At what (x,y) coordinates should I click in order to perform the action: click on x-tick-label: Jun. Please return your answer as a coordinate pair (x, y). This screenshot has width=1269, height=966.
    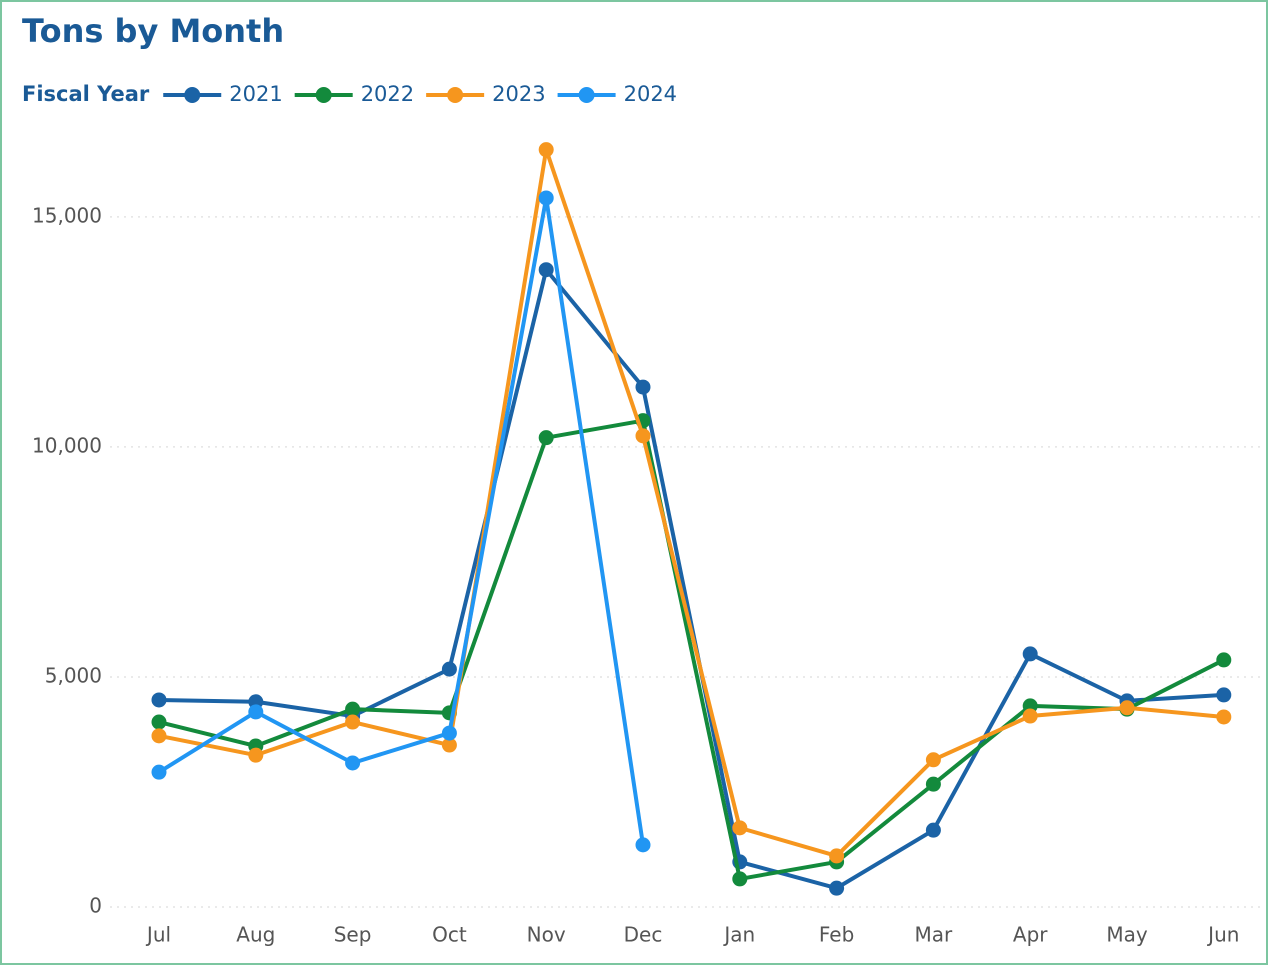
    Looking at the image, I should click on (1222, 935).